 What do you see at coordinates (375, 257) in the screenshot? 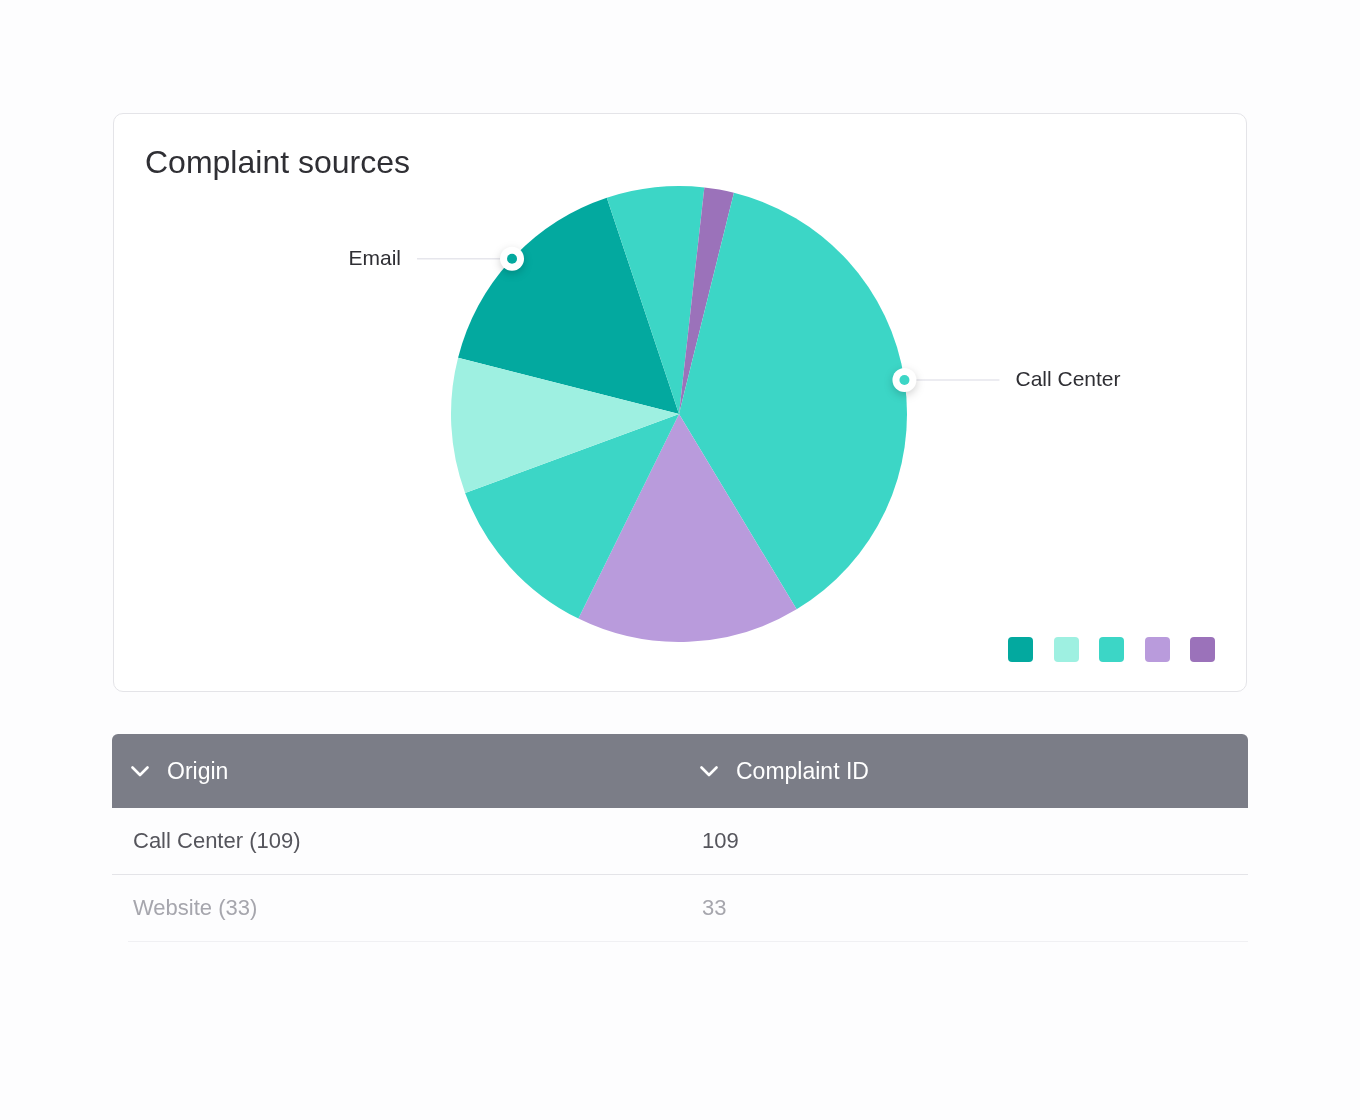
I see `slice-label: Email` at bounding box center [375, 257].